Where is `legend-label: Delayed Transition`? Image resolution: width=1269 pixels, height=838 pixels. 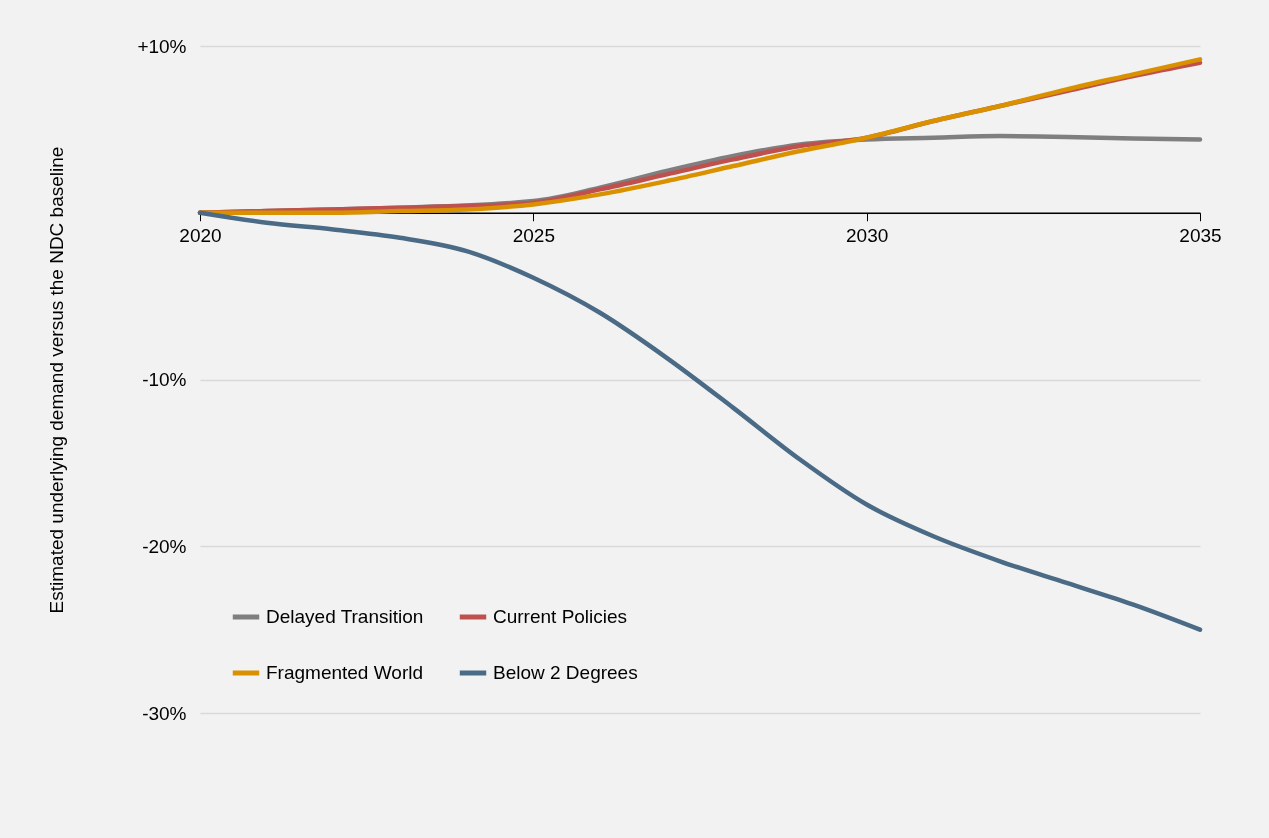
legend-label: Delayed Transition is located at coordinates (345, 616).